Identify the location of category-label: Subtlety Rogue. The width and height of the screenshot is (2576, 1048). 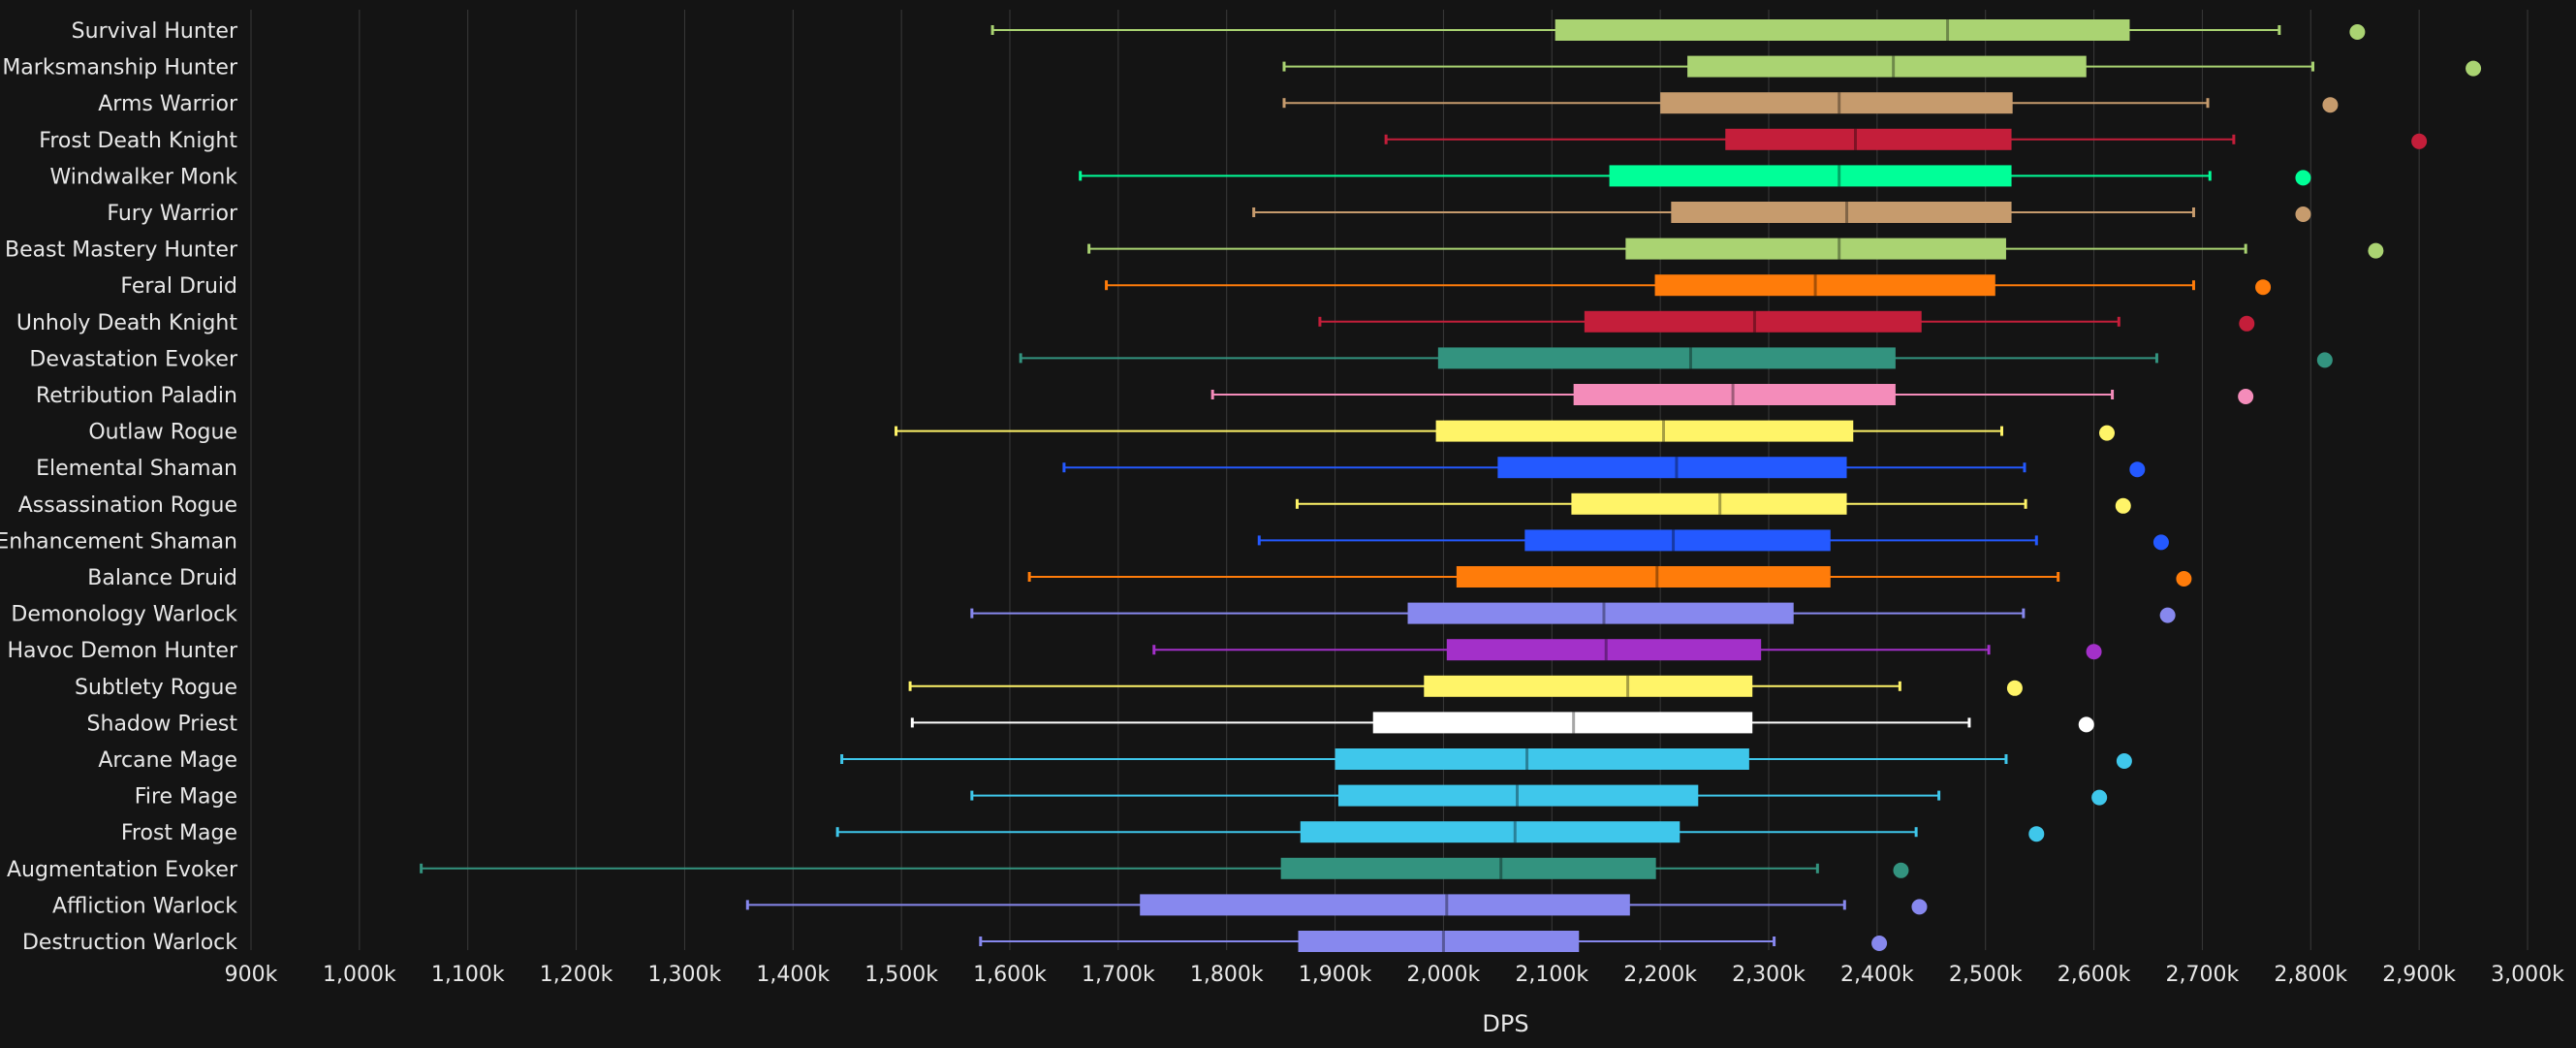
(156, 688).